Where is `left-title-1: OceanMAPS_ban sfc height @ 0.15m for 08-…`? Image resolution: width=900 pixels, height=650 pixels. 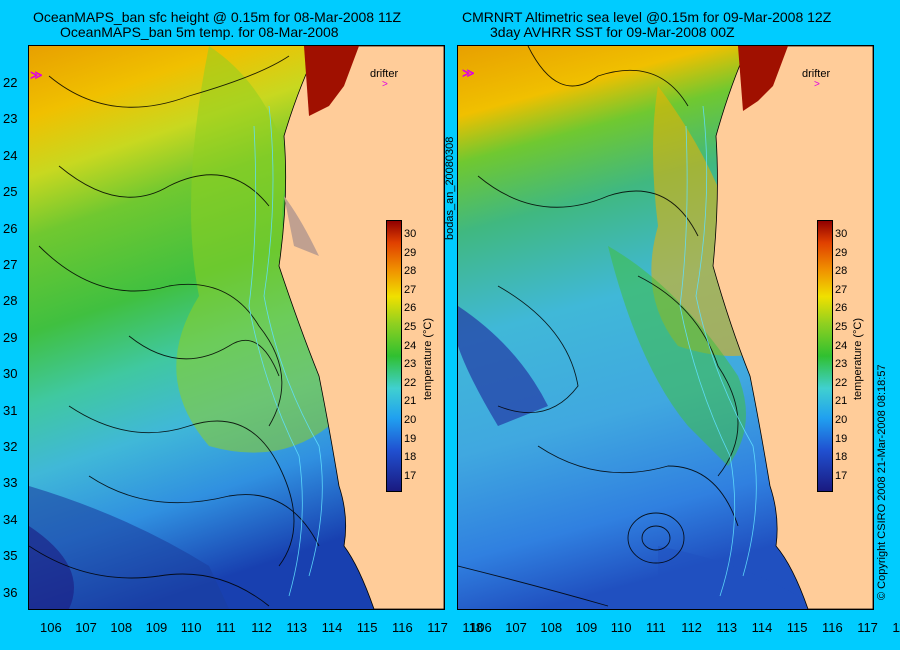 left-title-1: OceanMAPS_ban sfc height @ 0.15m for 08-… is located at coordinates (217, 17).